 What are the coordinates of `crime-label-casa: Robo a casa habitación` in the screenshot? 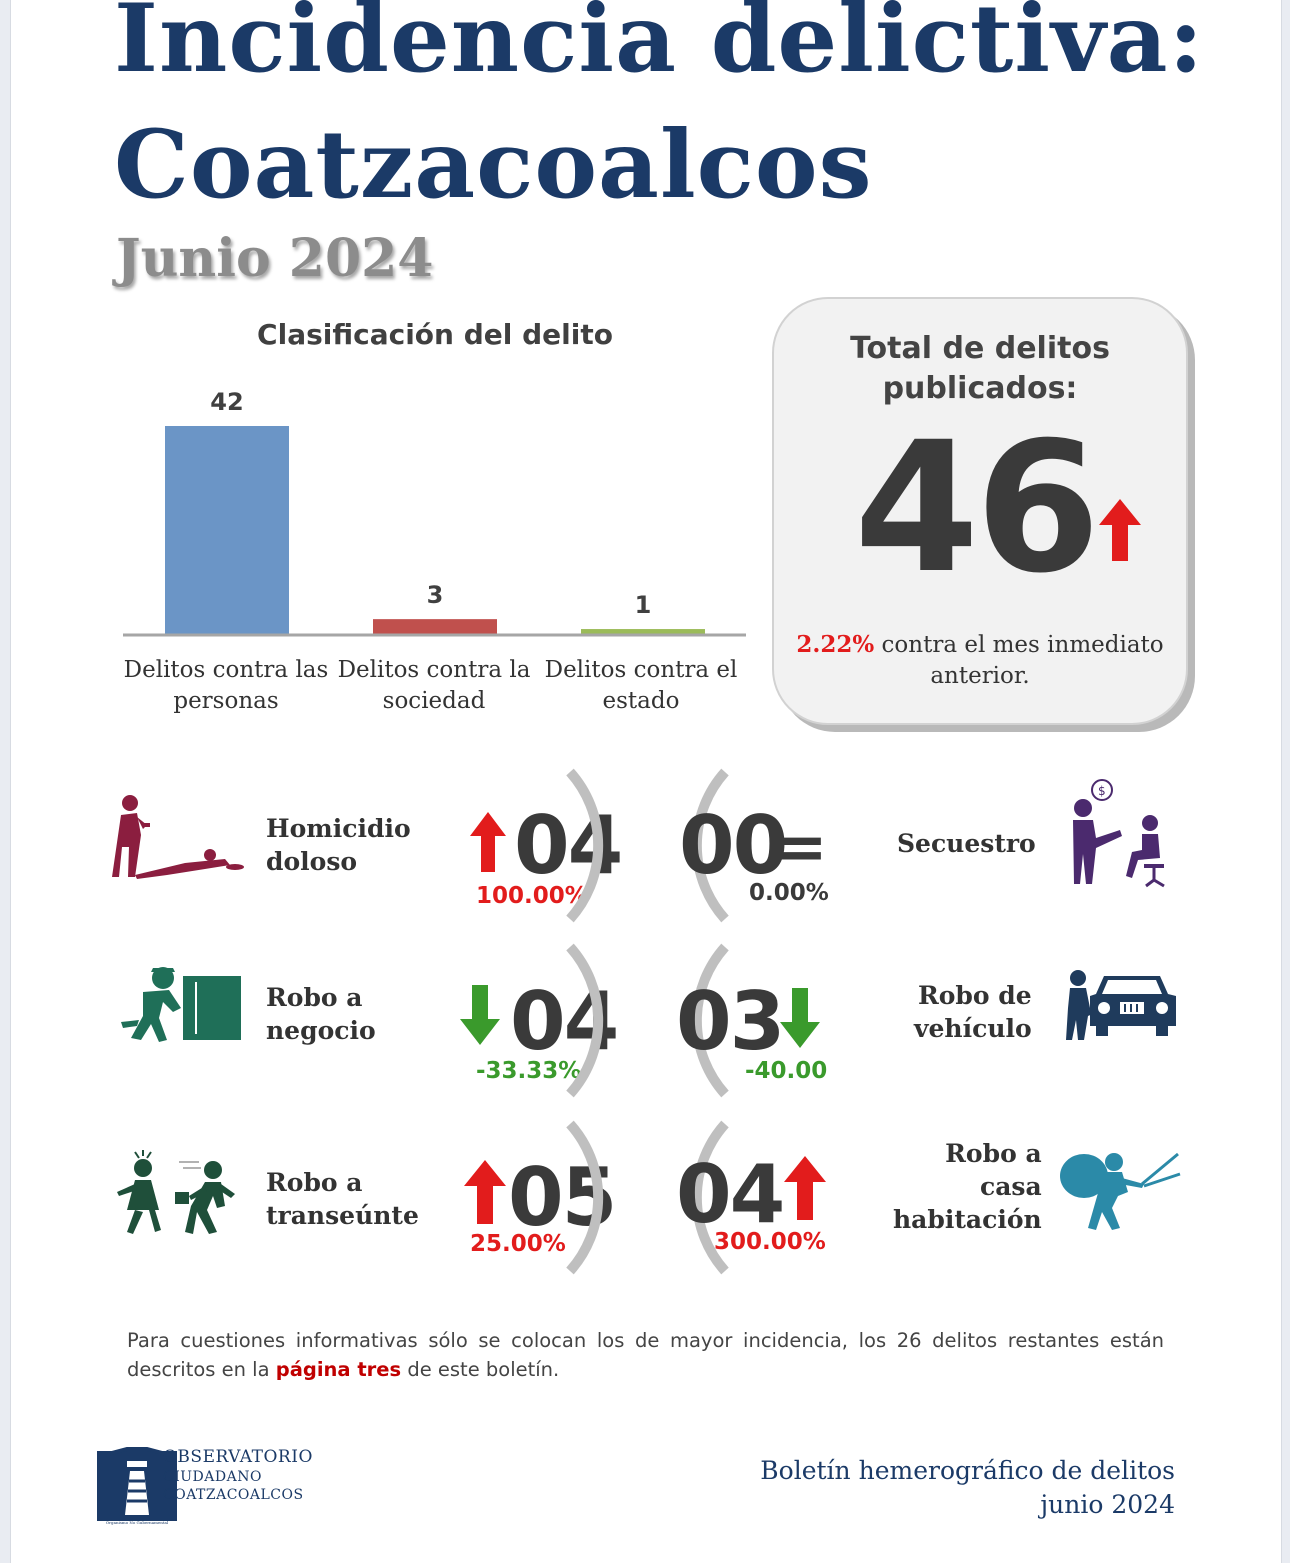 It's located at (967, 1186).